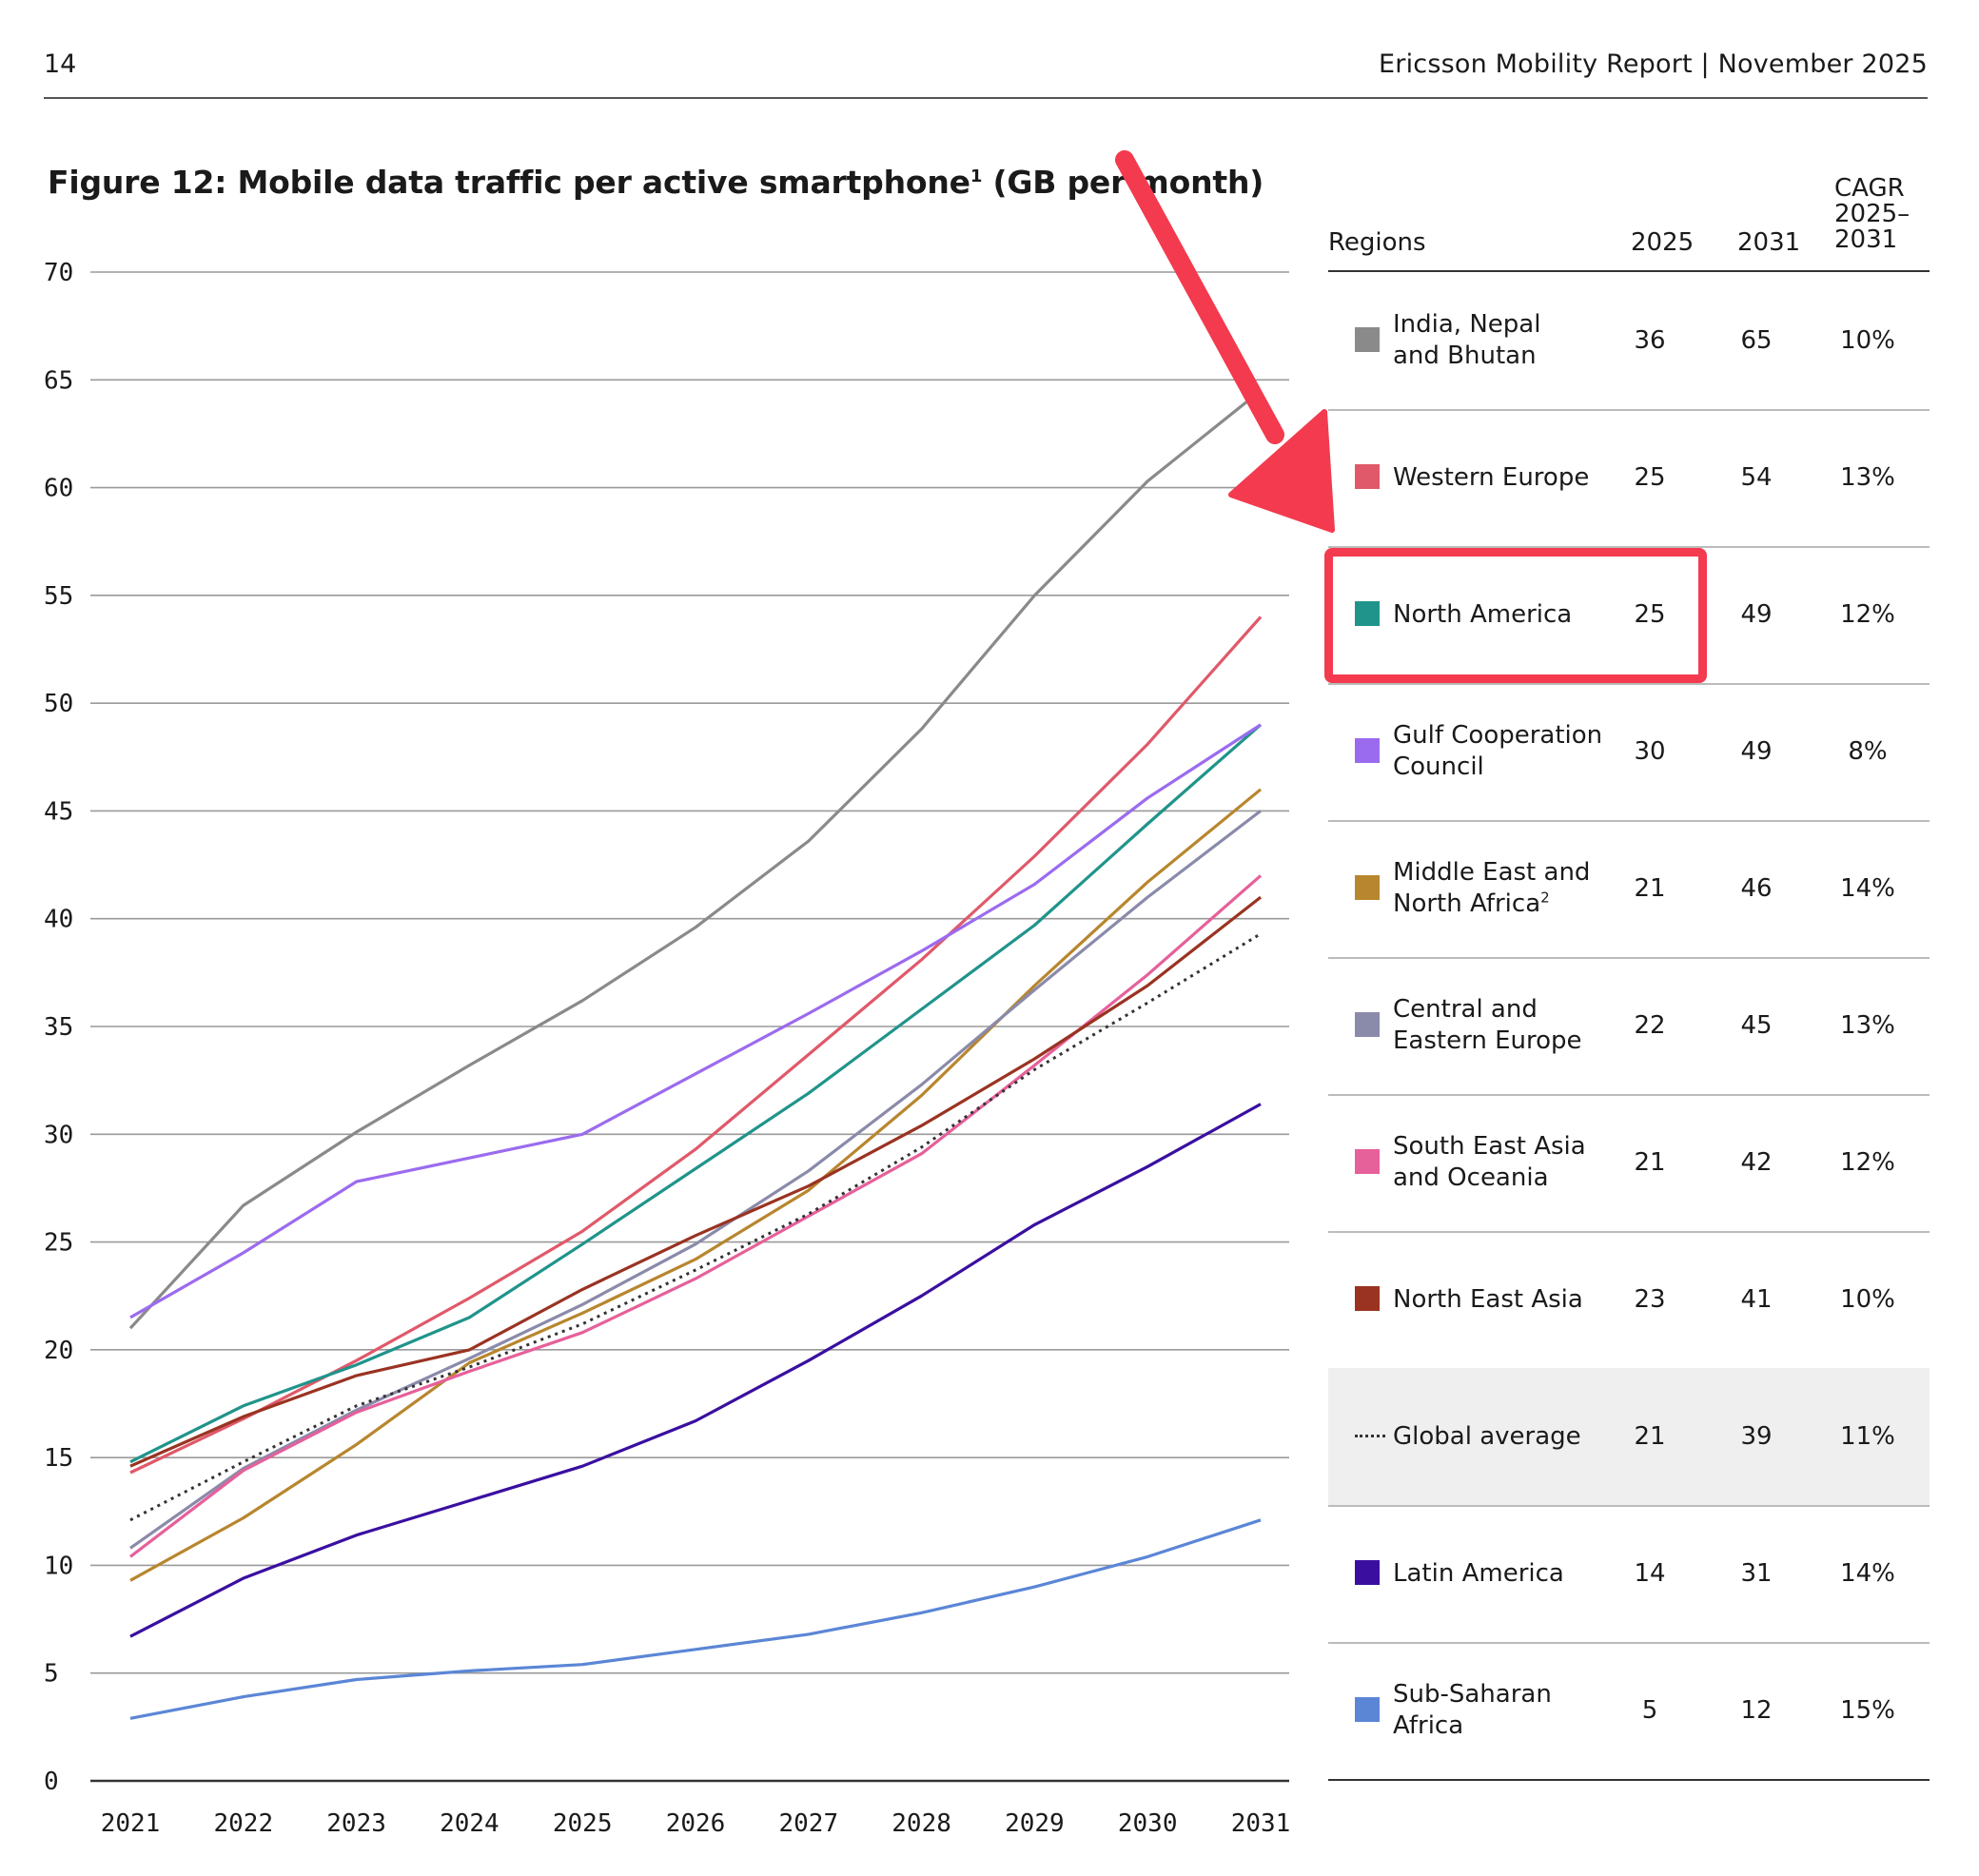 Image resolution: width=1979 pixels, height=1876 pixels. What do you see at coordinates (1650, 1710) in the screenshot?
I see `value-2025: 5` at bounding box center [1650, 1710].